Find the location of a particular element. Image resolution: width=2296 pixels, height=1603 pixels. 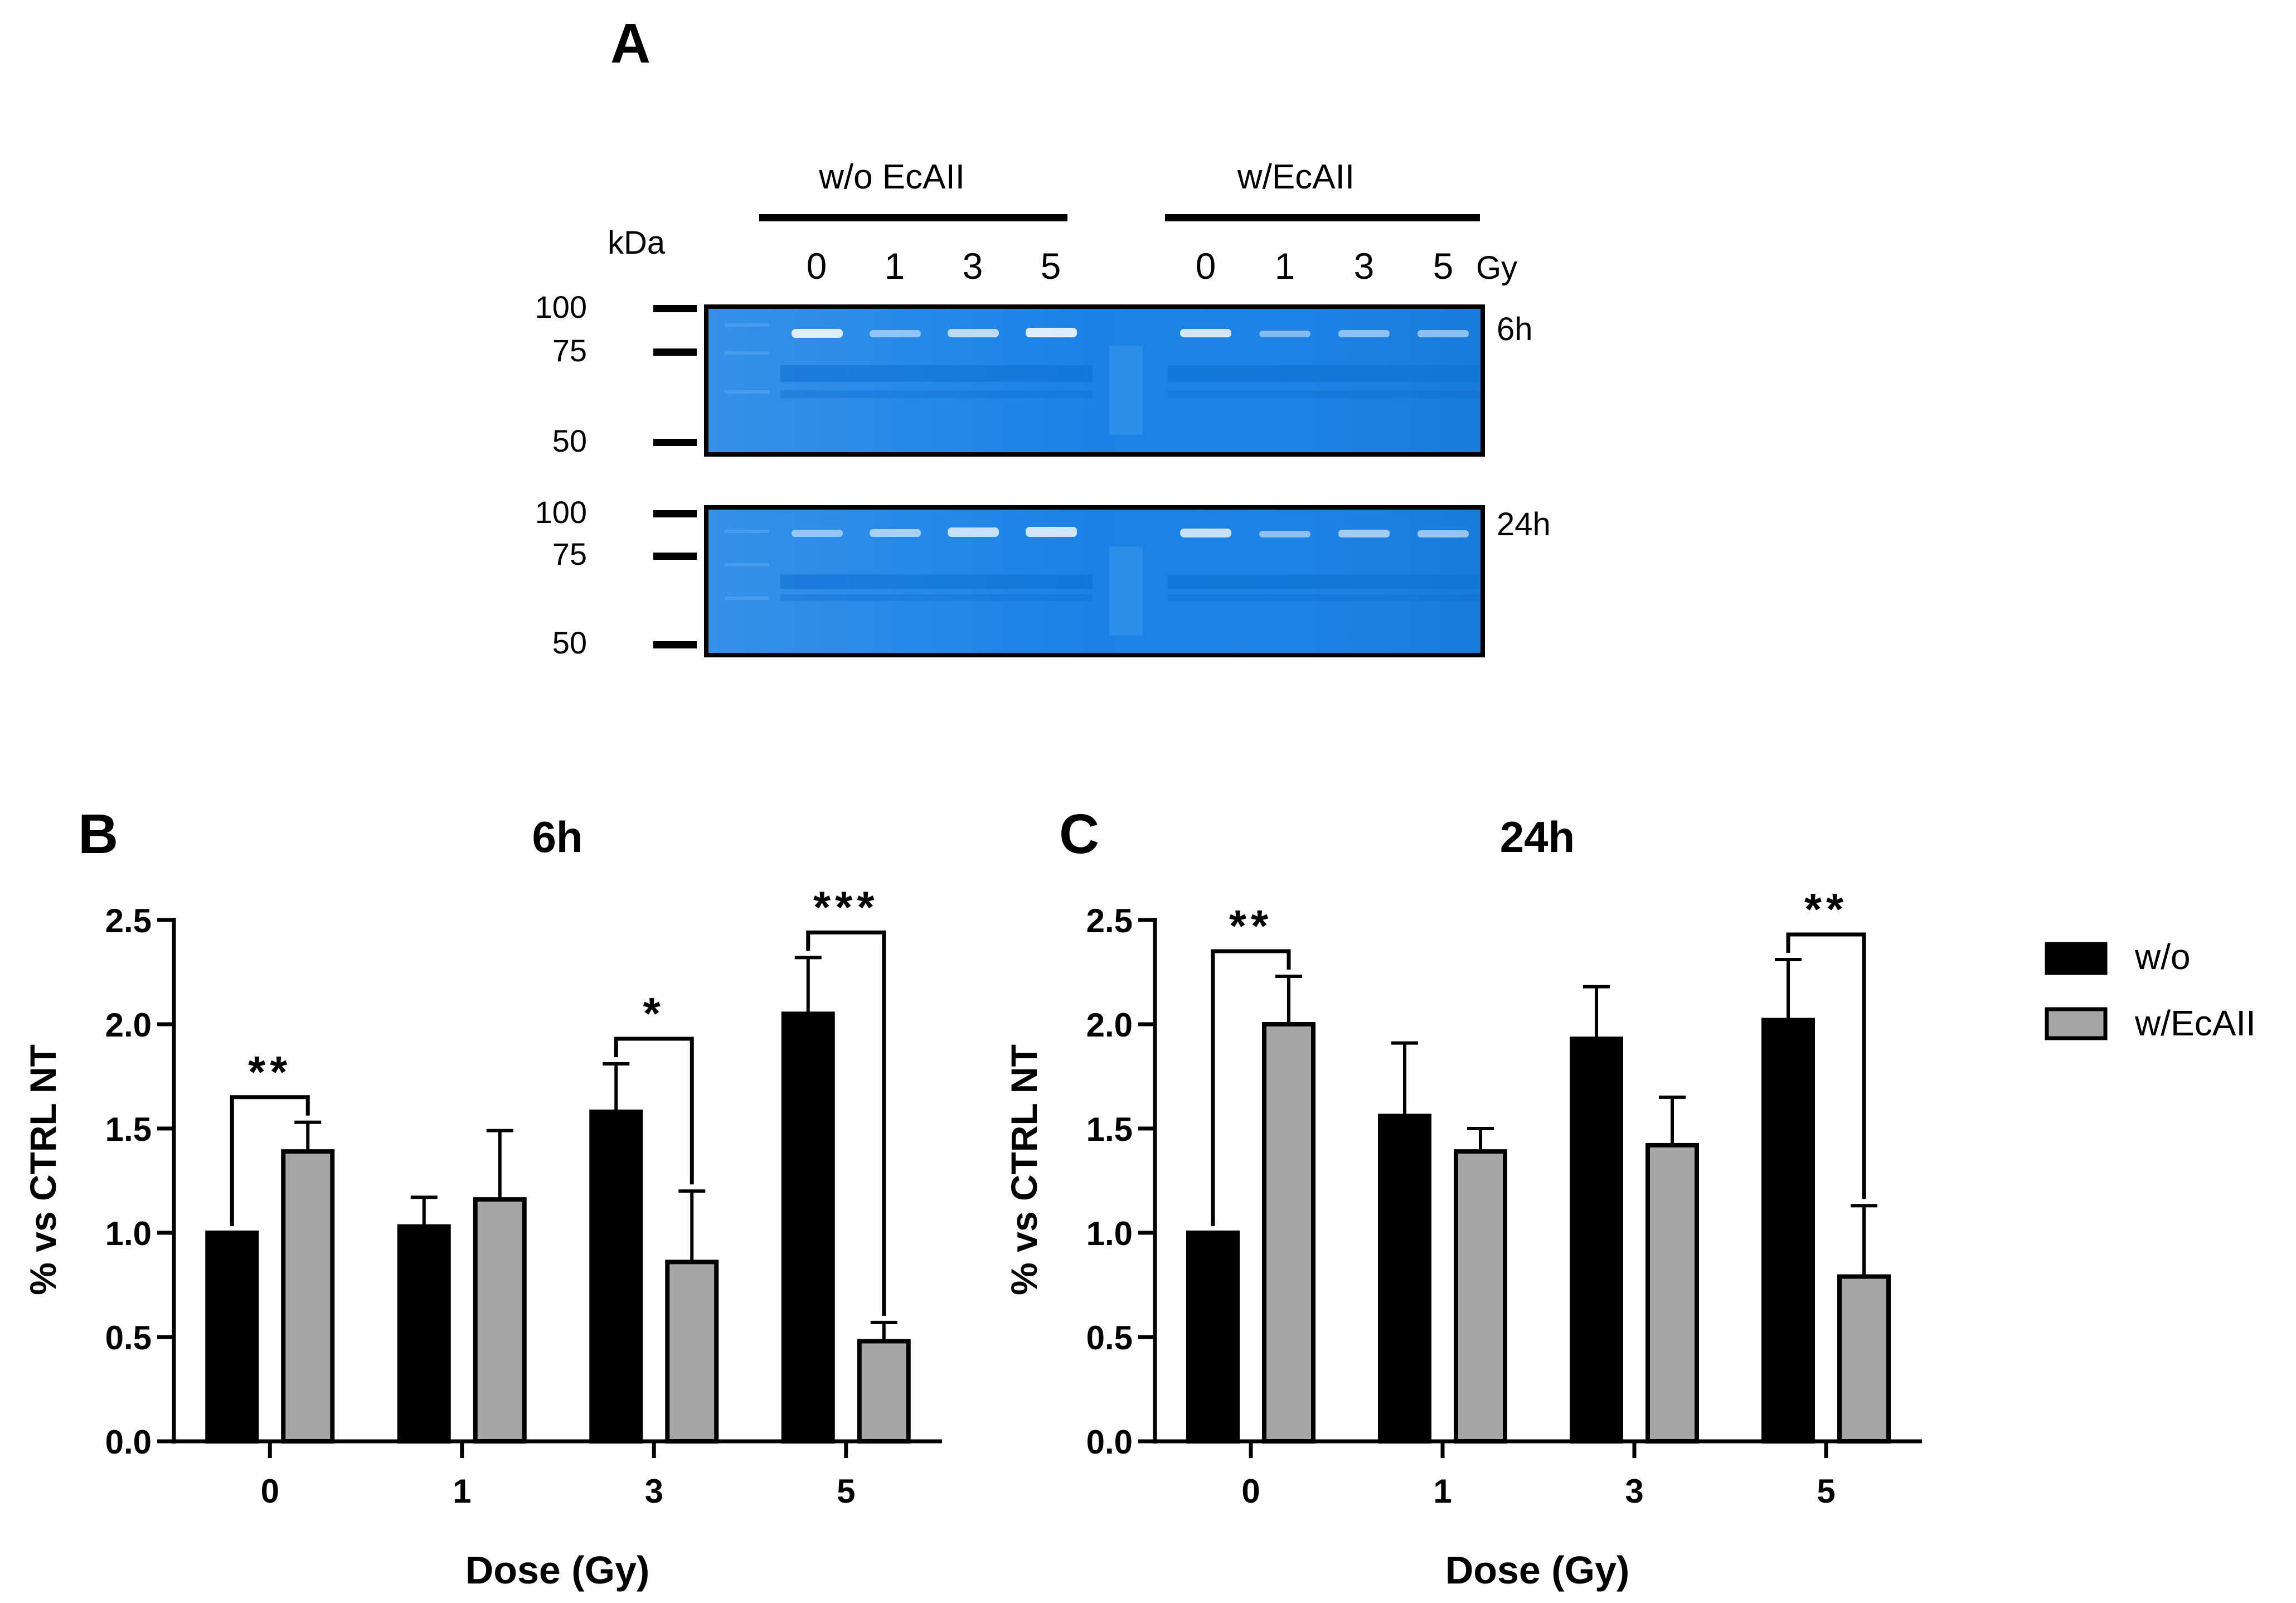

gel-6h-border is located at coordinates (1094, 380).